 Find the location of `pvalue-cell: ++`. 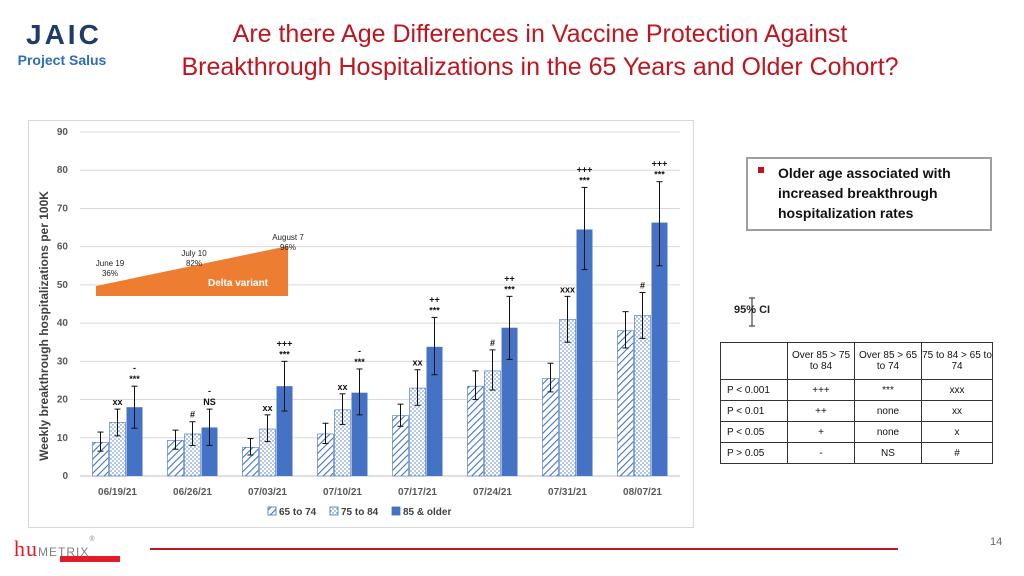

pvalue-cell: ++ is located at coordinates (821, 411).